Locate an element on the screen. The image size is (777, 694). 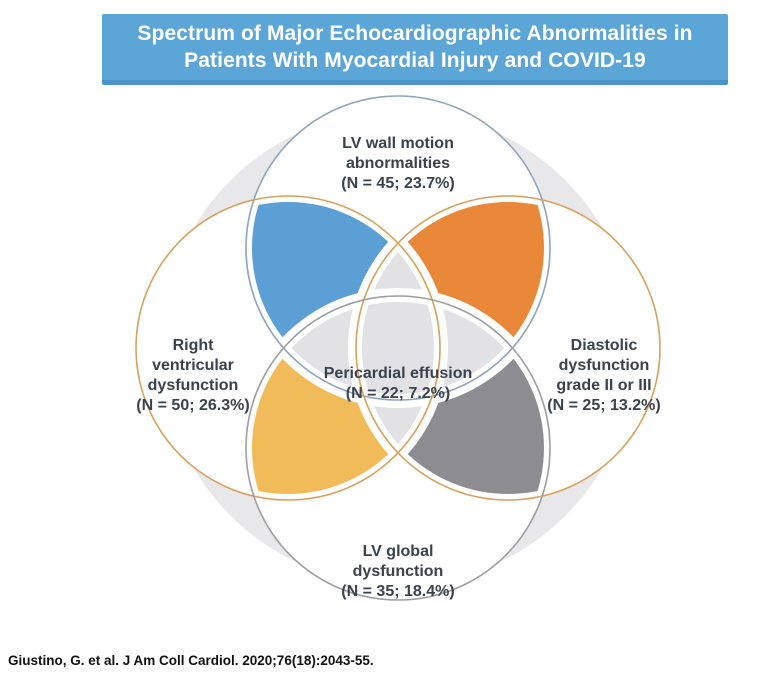
left-label-line: Right is located at coordinates (194, 345).